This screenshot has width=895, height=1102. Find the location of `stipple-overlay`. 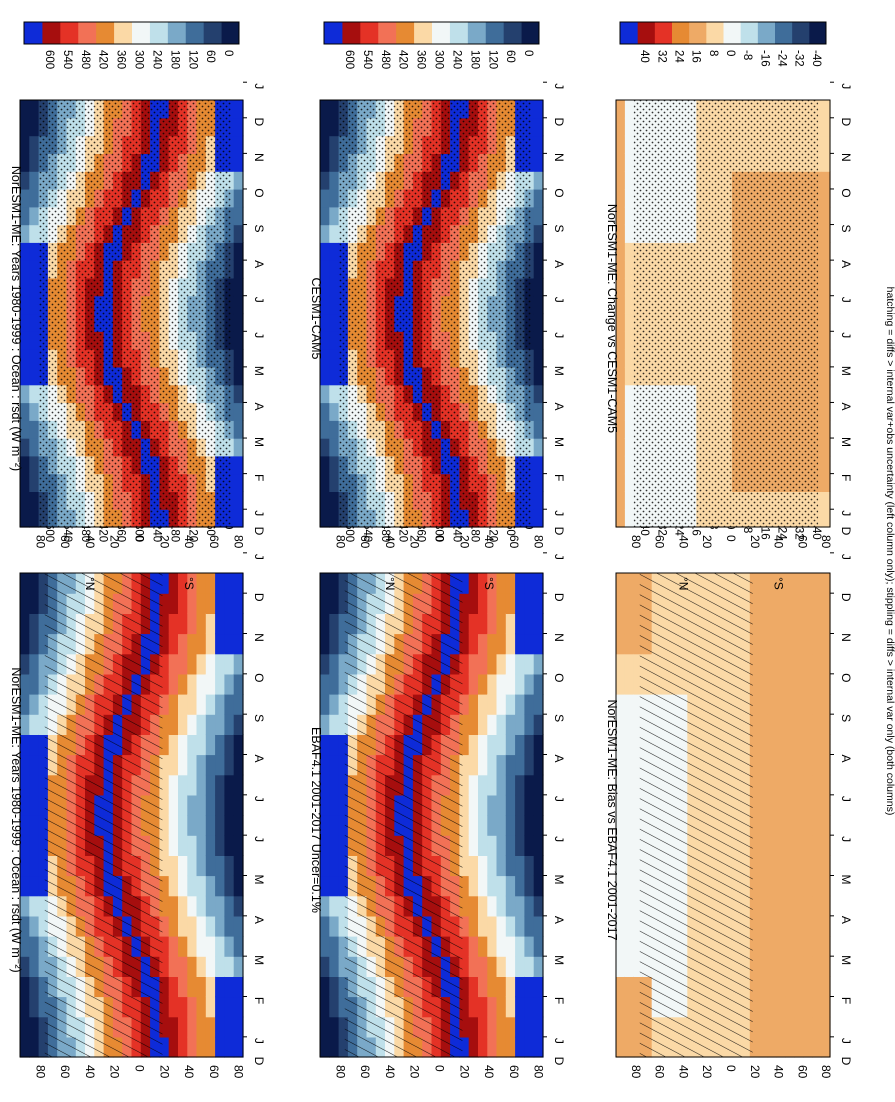

stipple-overlay is located at coordinates (434, 313).